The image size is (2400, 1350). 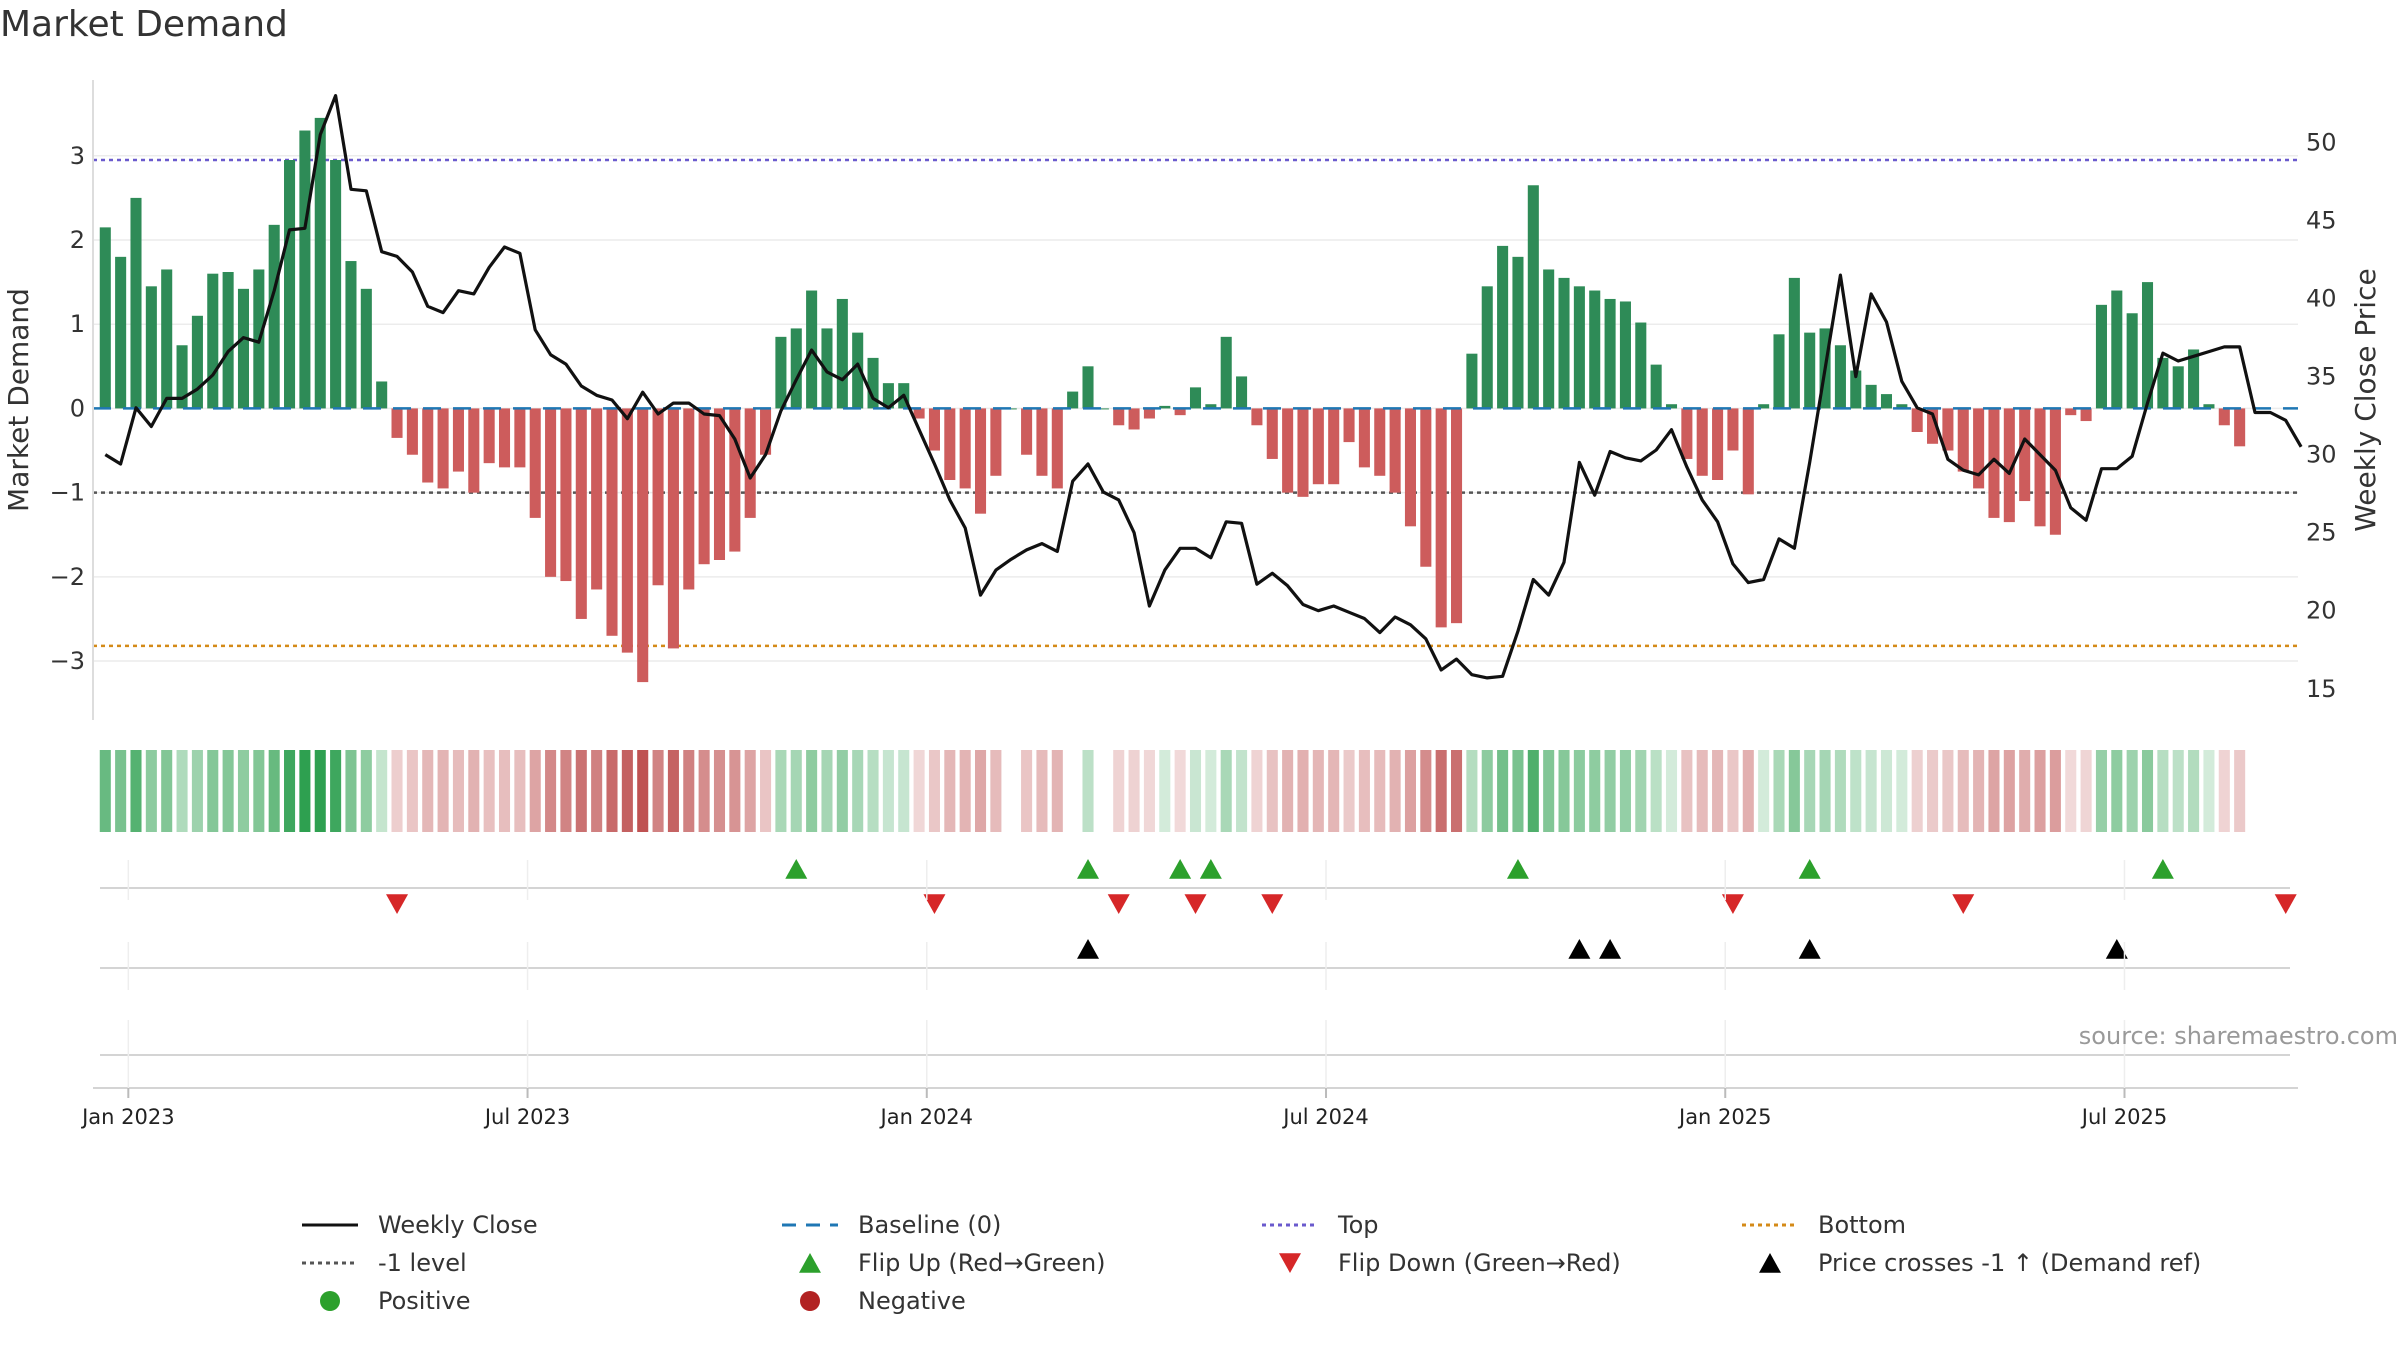 I want to click on legend-label: Price crosses -1 ↑ (Demand ref), so click(x=2010, y=1263).